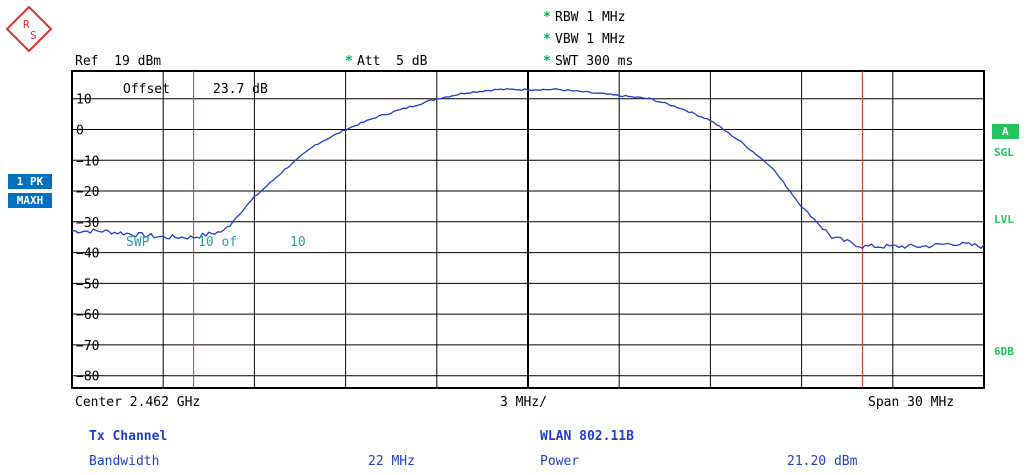 This screenshot has width=1027, height=475. Describe the element at coordinates (146, 89) in the screenshot. I see `offset-label: Offset` at that location.